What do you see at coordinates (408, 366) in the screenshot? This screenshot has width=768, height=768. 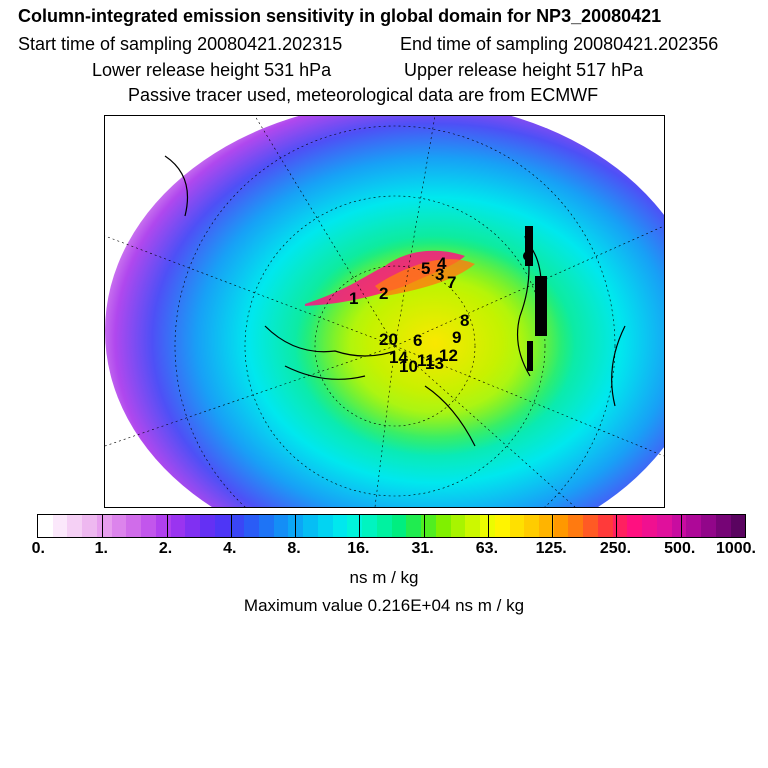 I see `traj-label-10: 10` at bounding box center [408, 366].